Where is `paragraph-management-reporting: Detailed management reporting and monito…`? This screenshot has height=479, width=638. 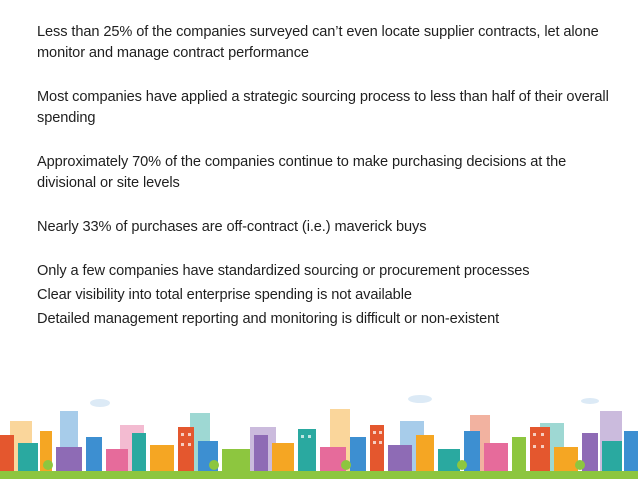 paragraph-management-reporting: Detailed management reporting and monito… is located at coordinates (268, 319).